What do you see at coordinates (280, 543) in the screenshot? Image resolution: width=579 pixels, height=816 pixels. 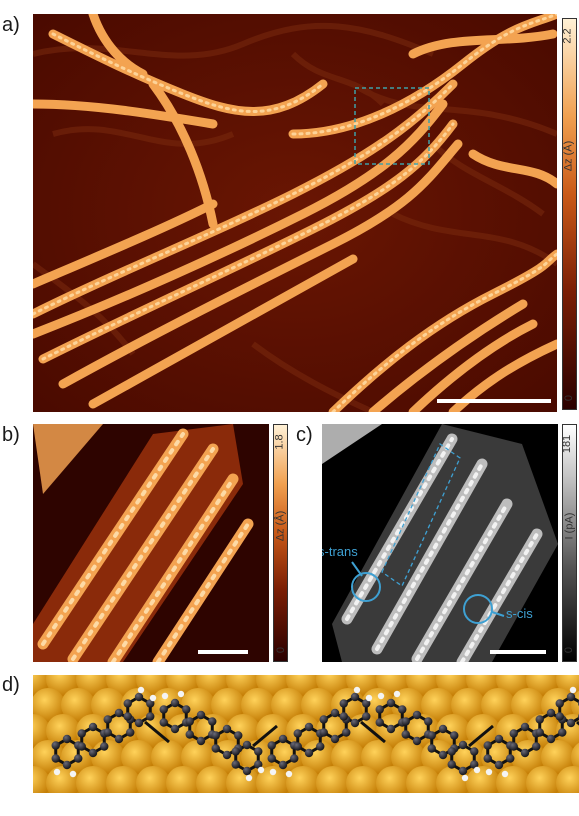 I see `panel-b-colorbar` at bounding box center [280, 543].